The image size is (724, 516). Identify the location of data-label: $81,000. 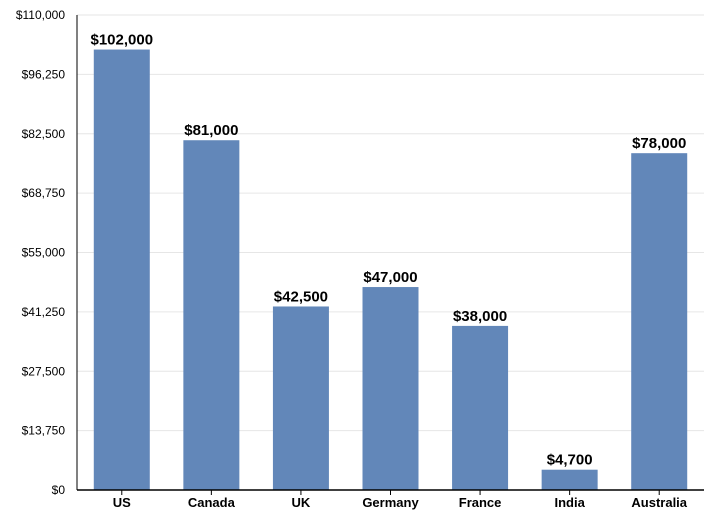
(211, 130).